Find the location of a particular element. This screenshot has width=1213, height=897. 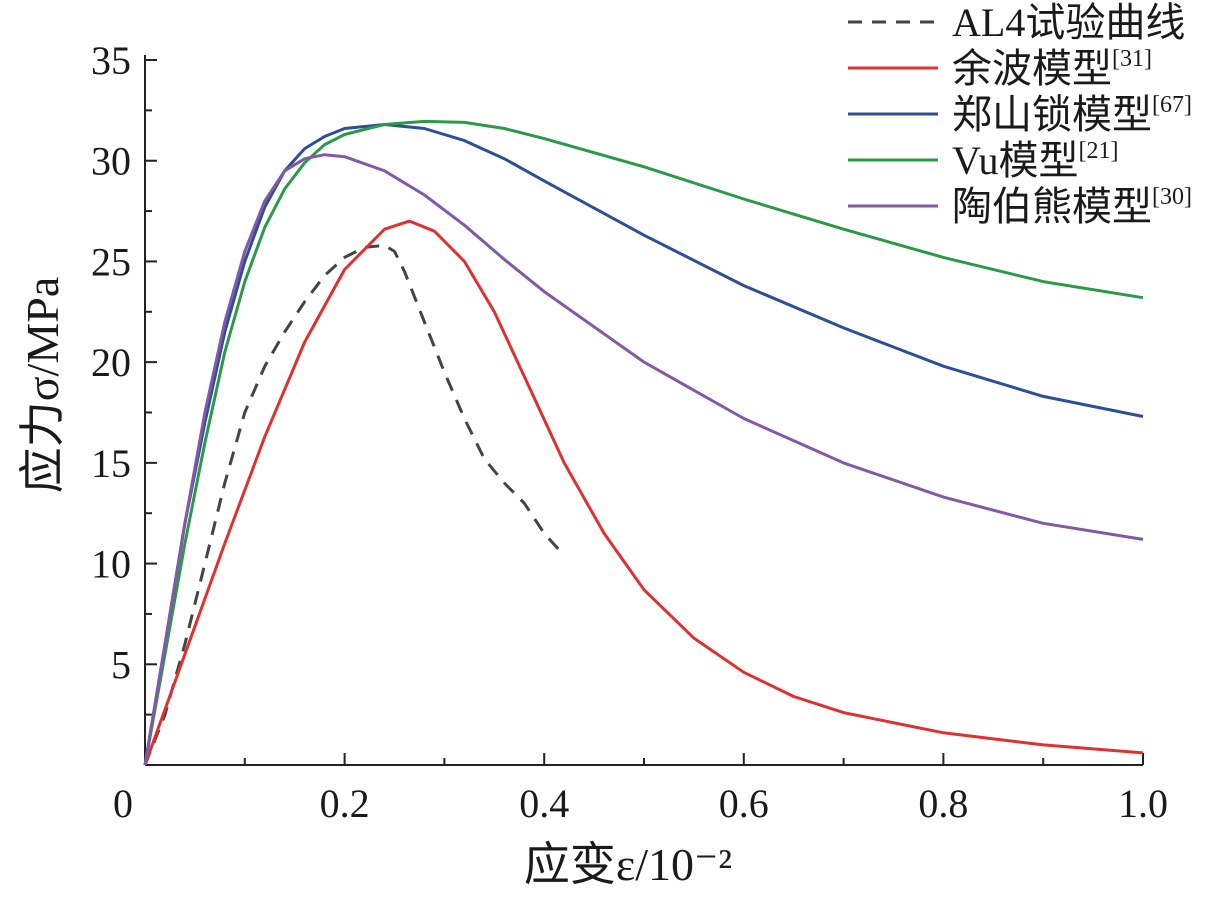

y-tick-label: 15 is located at coordinates (111, 463).